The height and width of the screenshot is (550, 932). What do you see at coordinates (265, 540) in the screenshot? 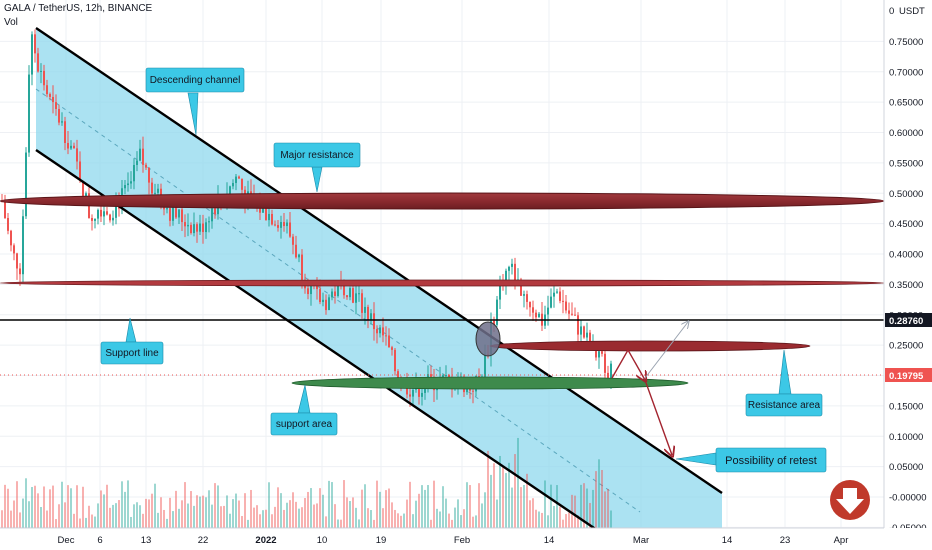
I see `time-tick-label: 2022` at bounding box center [265, 540].